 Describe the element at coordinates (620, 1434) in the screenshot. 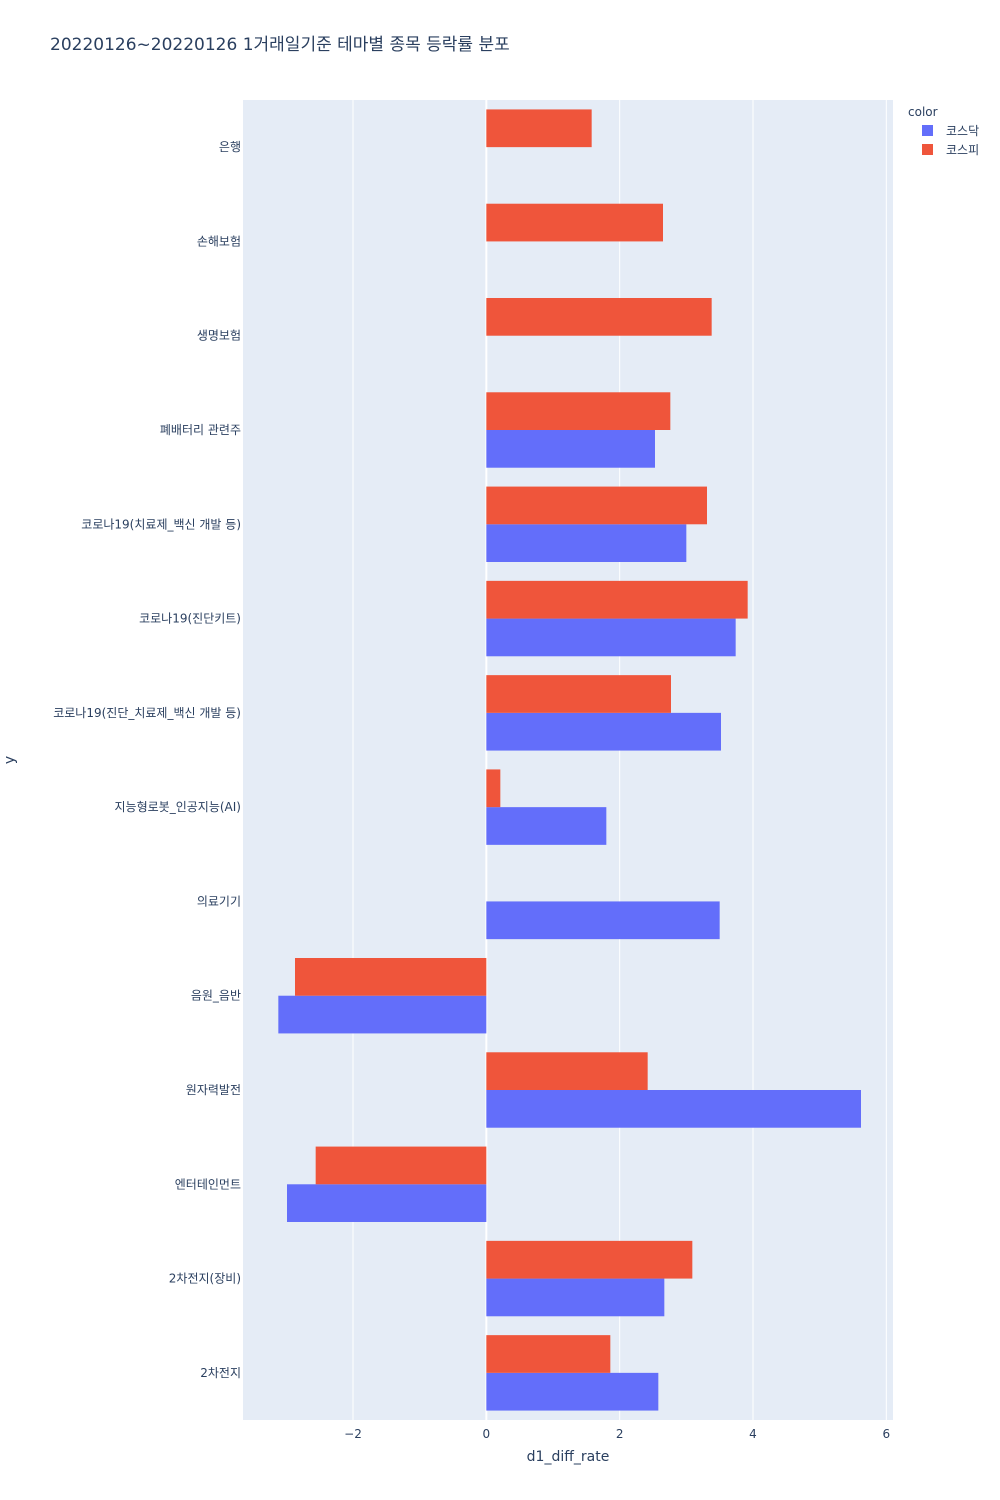

I see `x-tick-label: 2` at that location.